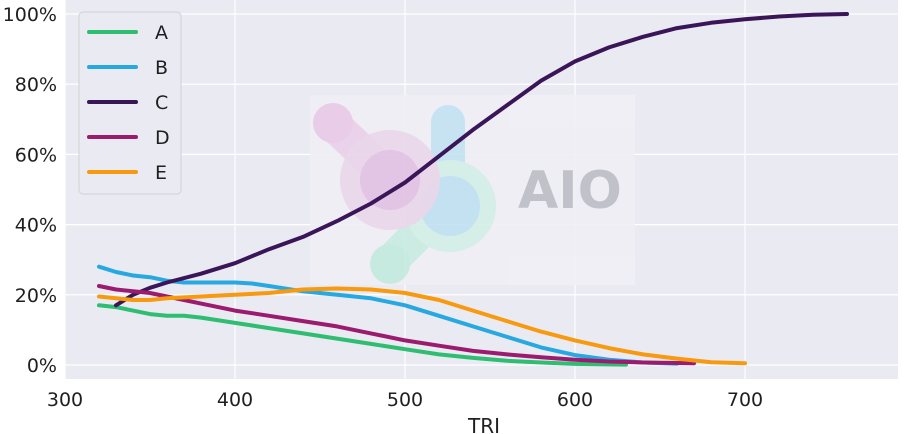  What do you see at coordinates (161, 68) in the screenshot?
I see `legend-label-b: B` at bounding box center [161, 68].